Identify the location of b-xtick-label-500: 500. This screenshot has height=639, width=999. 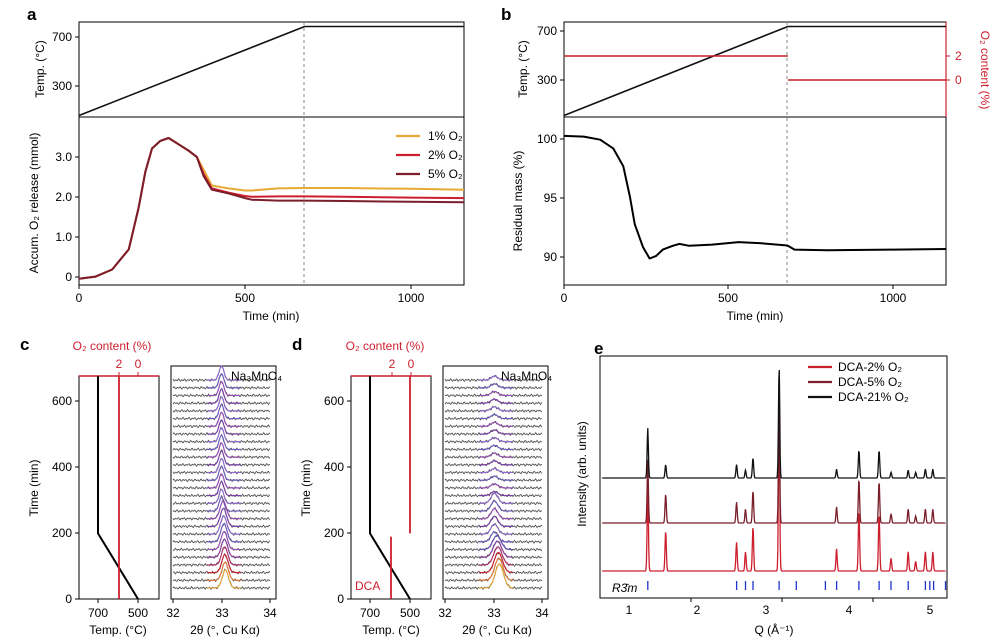
(728, 298).